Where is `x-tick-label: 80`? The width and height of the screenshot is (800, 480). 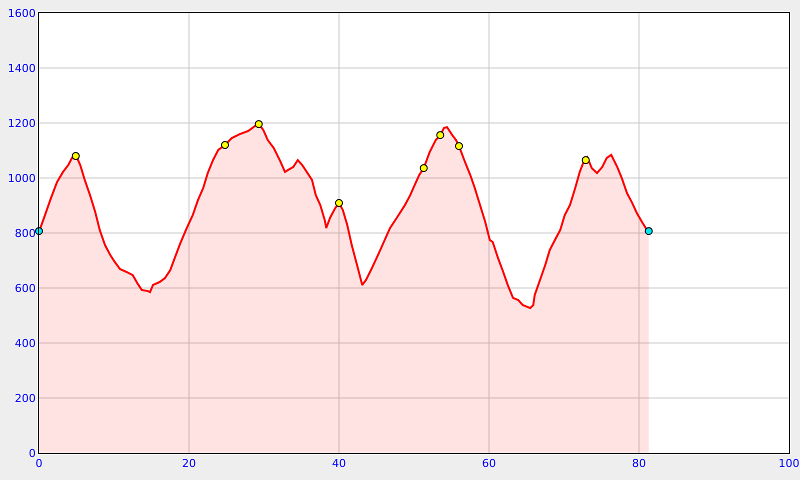 x-tick-label: 80 is located at coordinates (639, 463).